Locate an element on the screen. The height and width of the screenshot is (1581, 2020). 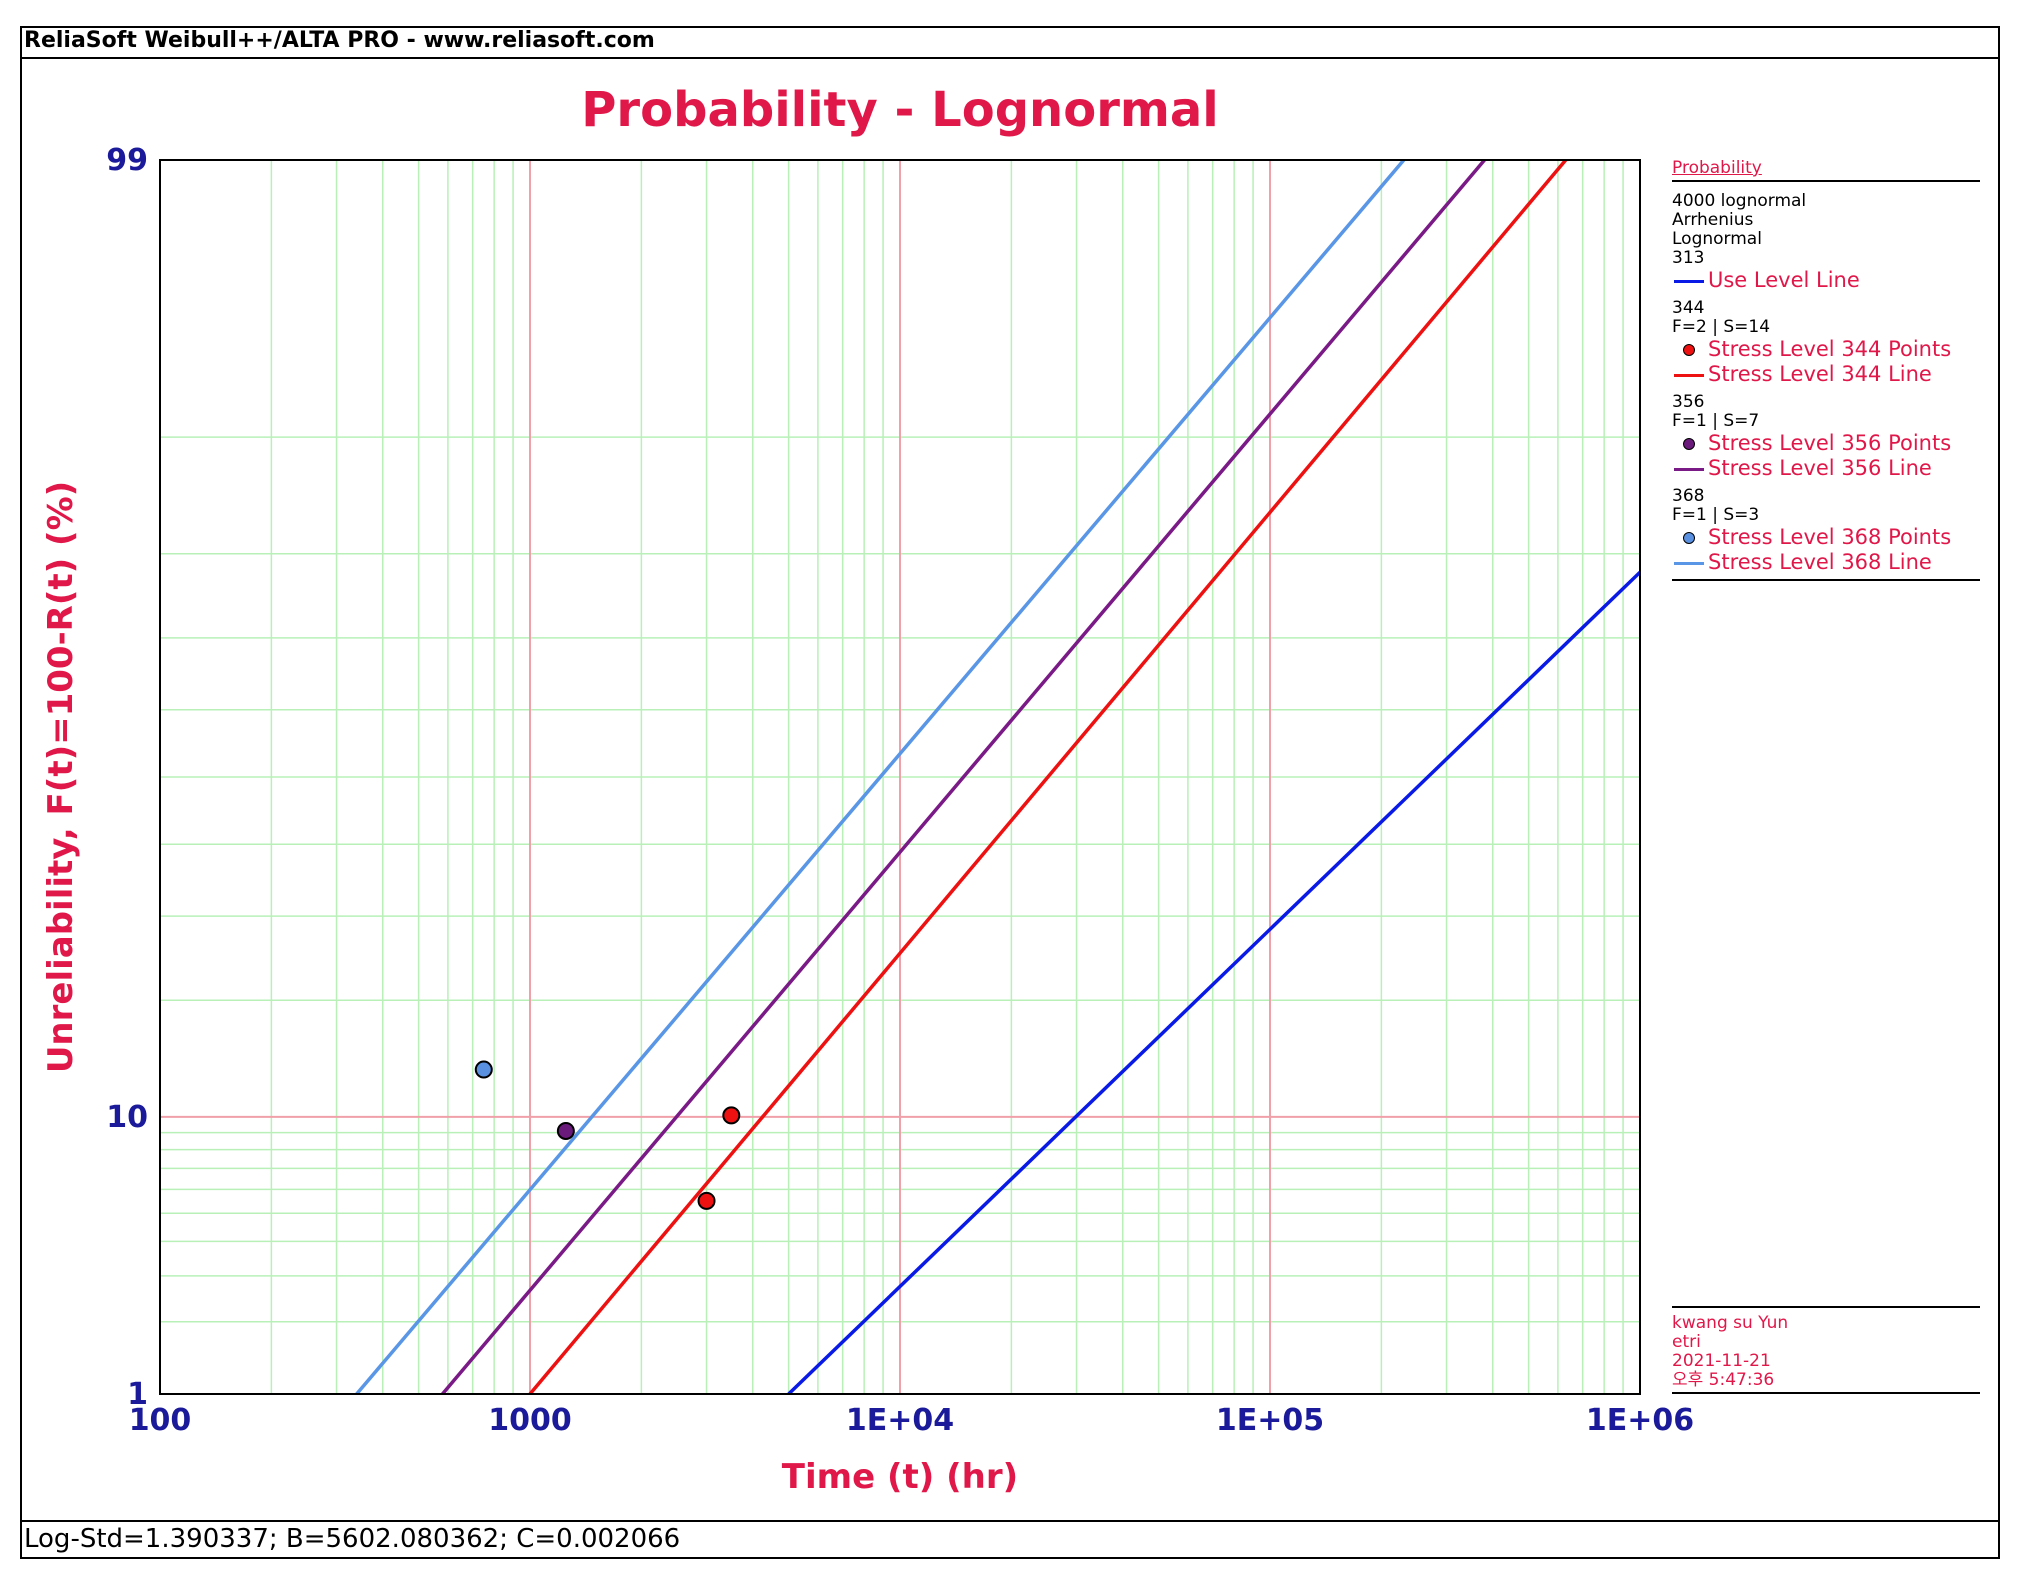
user-organization: etri is located at coordinates (1686, 1342).